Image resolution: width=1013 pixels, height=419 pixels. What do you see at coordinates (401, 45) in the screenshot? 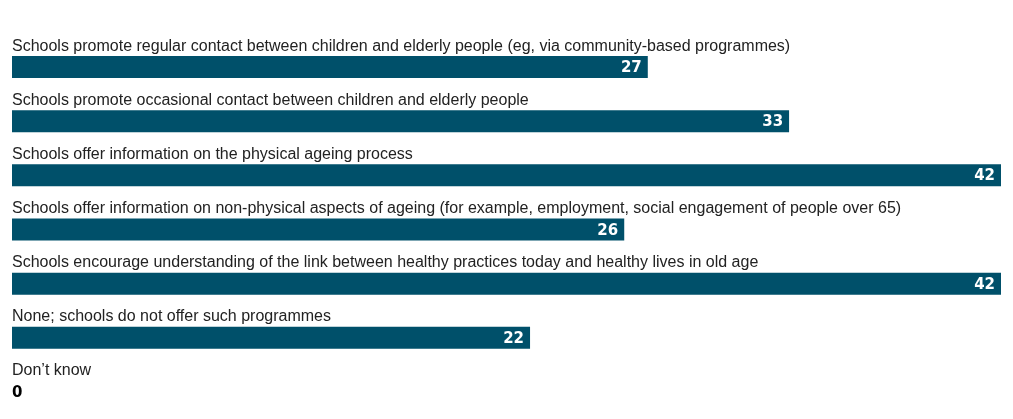
I see `y-tick-label: Schools promote regular contact between children and elderly people (eg, via community-based programmes)` at bounding box center [401, 45].